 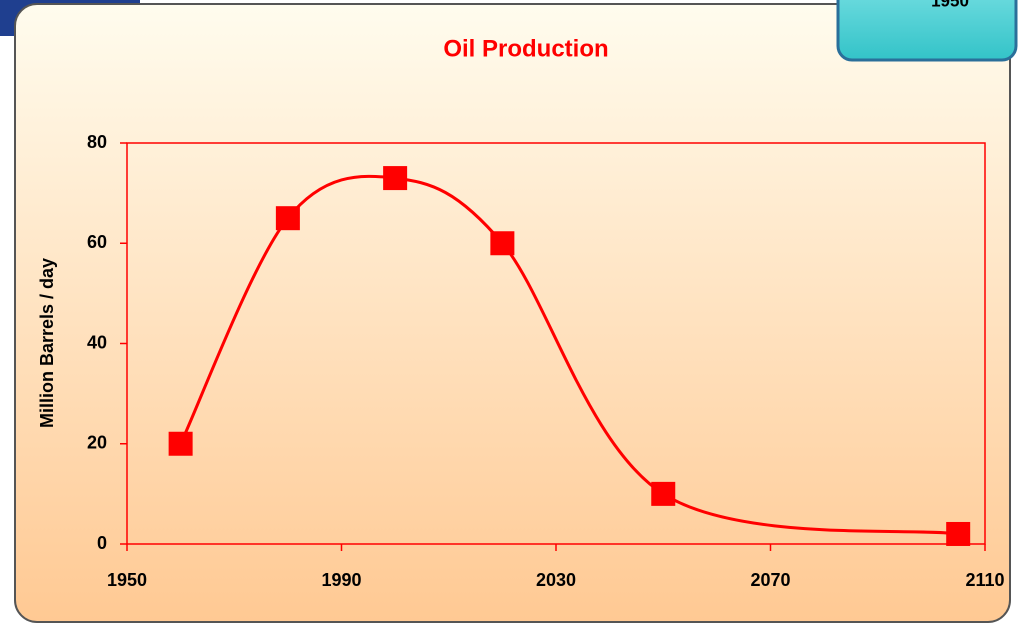 I want to click on y-tick-label: 60, so click(x=97, y=242).